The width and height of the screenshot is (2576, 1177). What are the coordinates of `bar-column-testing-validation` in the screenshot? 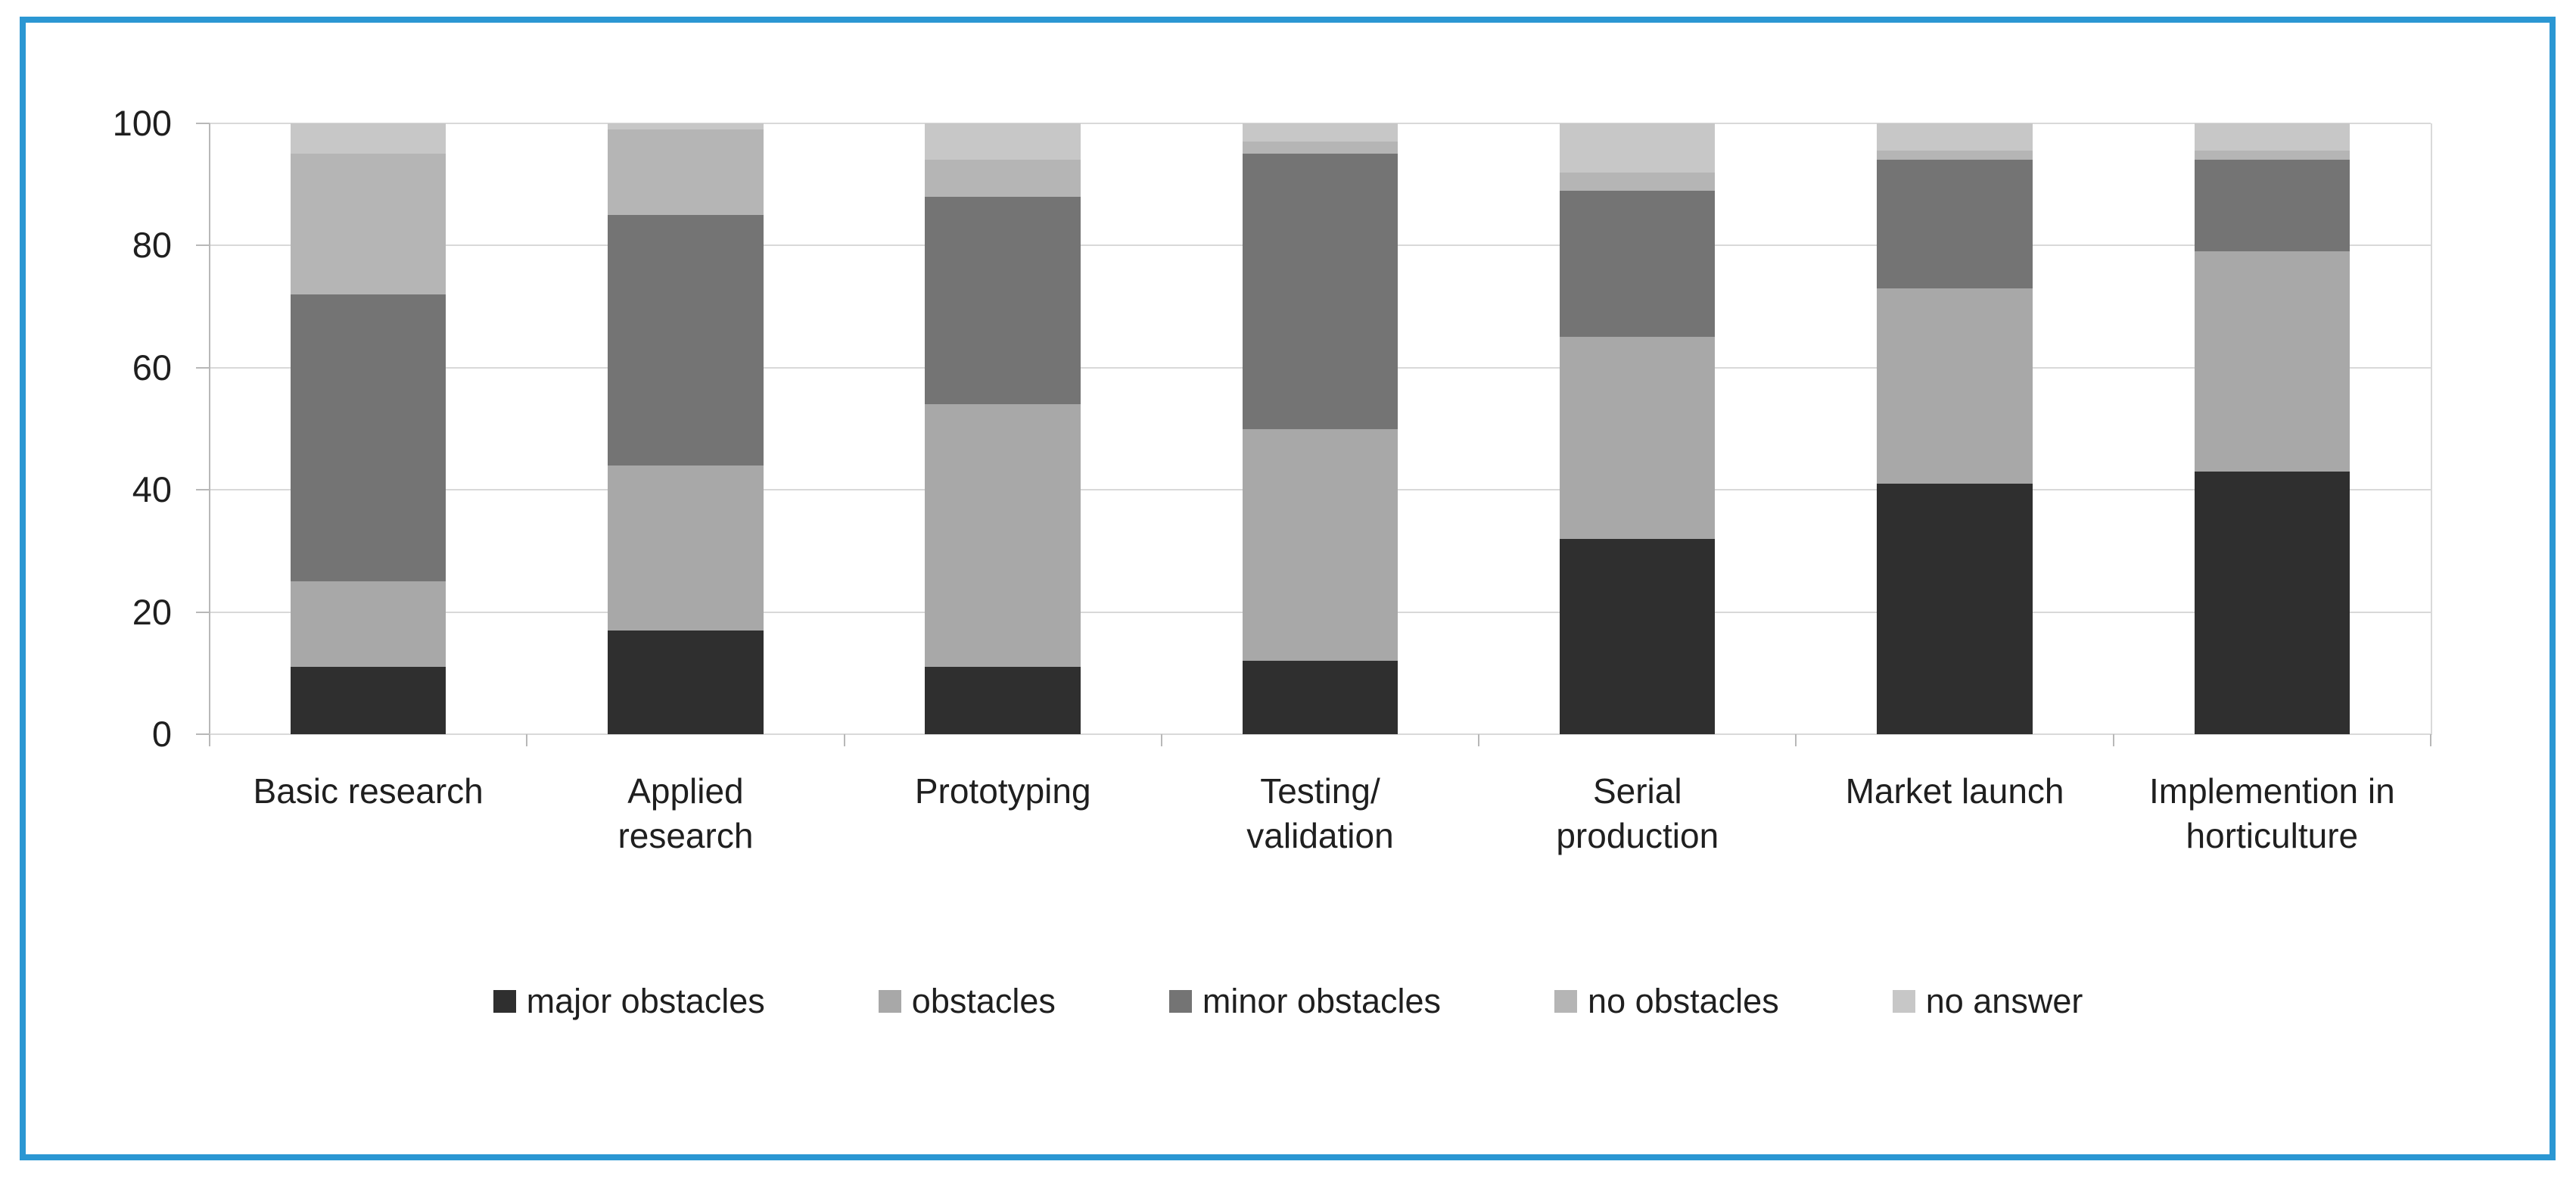 It's located at (1320, 428).